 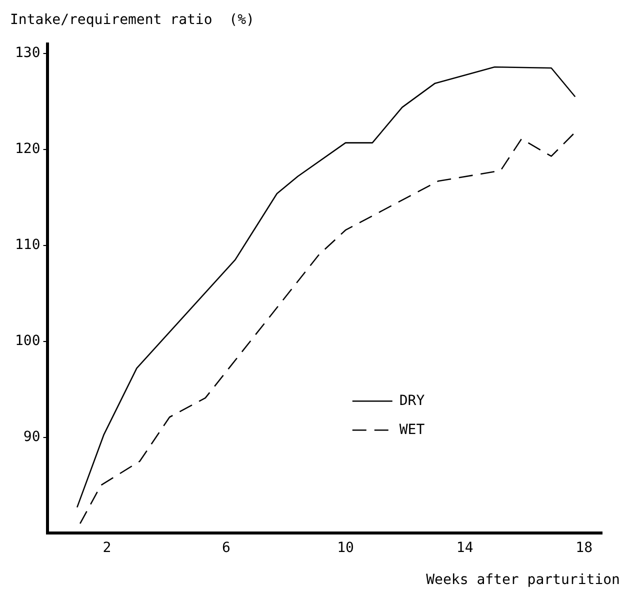 I want to click on y-axis-title: Intake/requirement ratio (%), so click(x=132, y=20).